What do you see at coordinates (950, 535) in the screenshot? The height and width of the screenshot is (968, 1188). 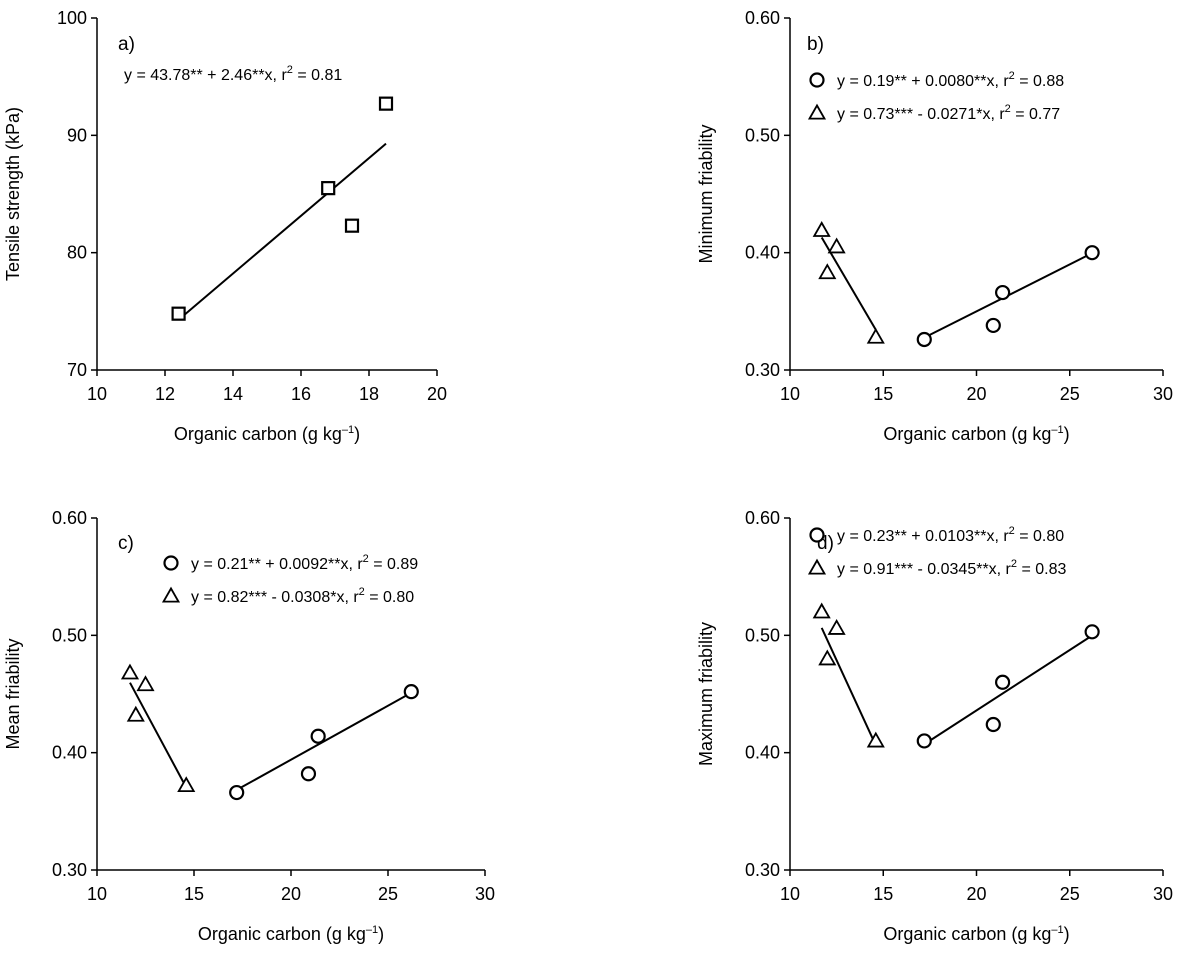 I see `regression-equation: y = 0.23** + 0.0103**x, r2 = 0.80` at bounding box center [950, 535].